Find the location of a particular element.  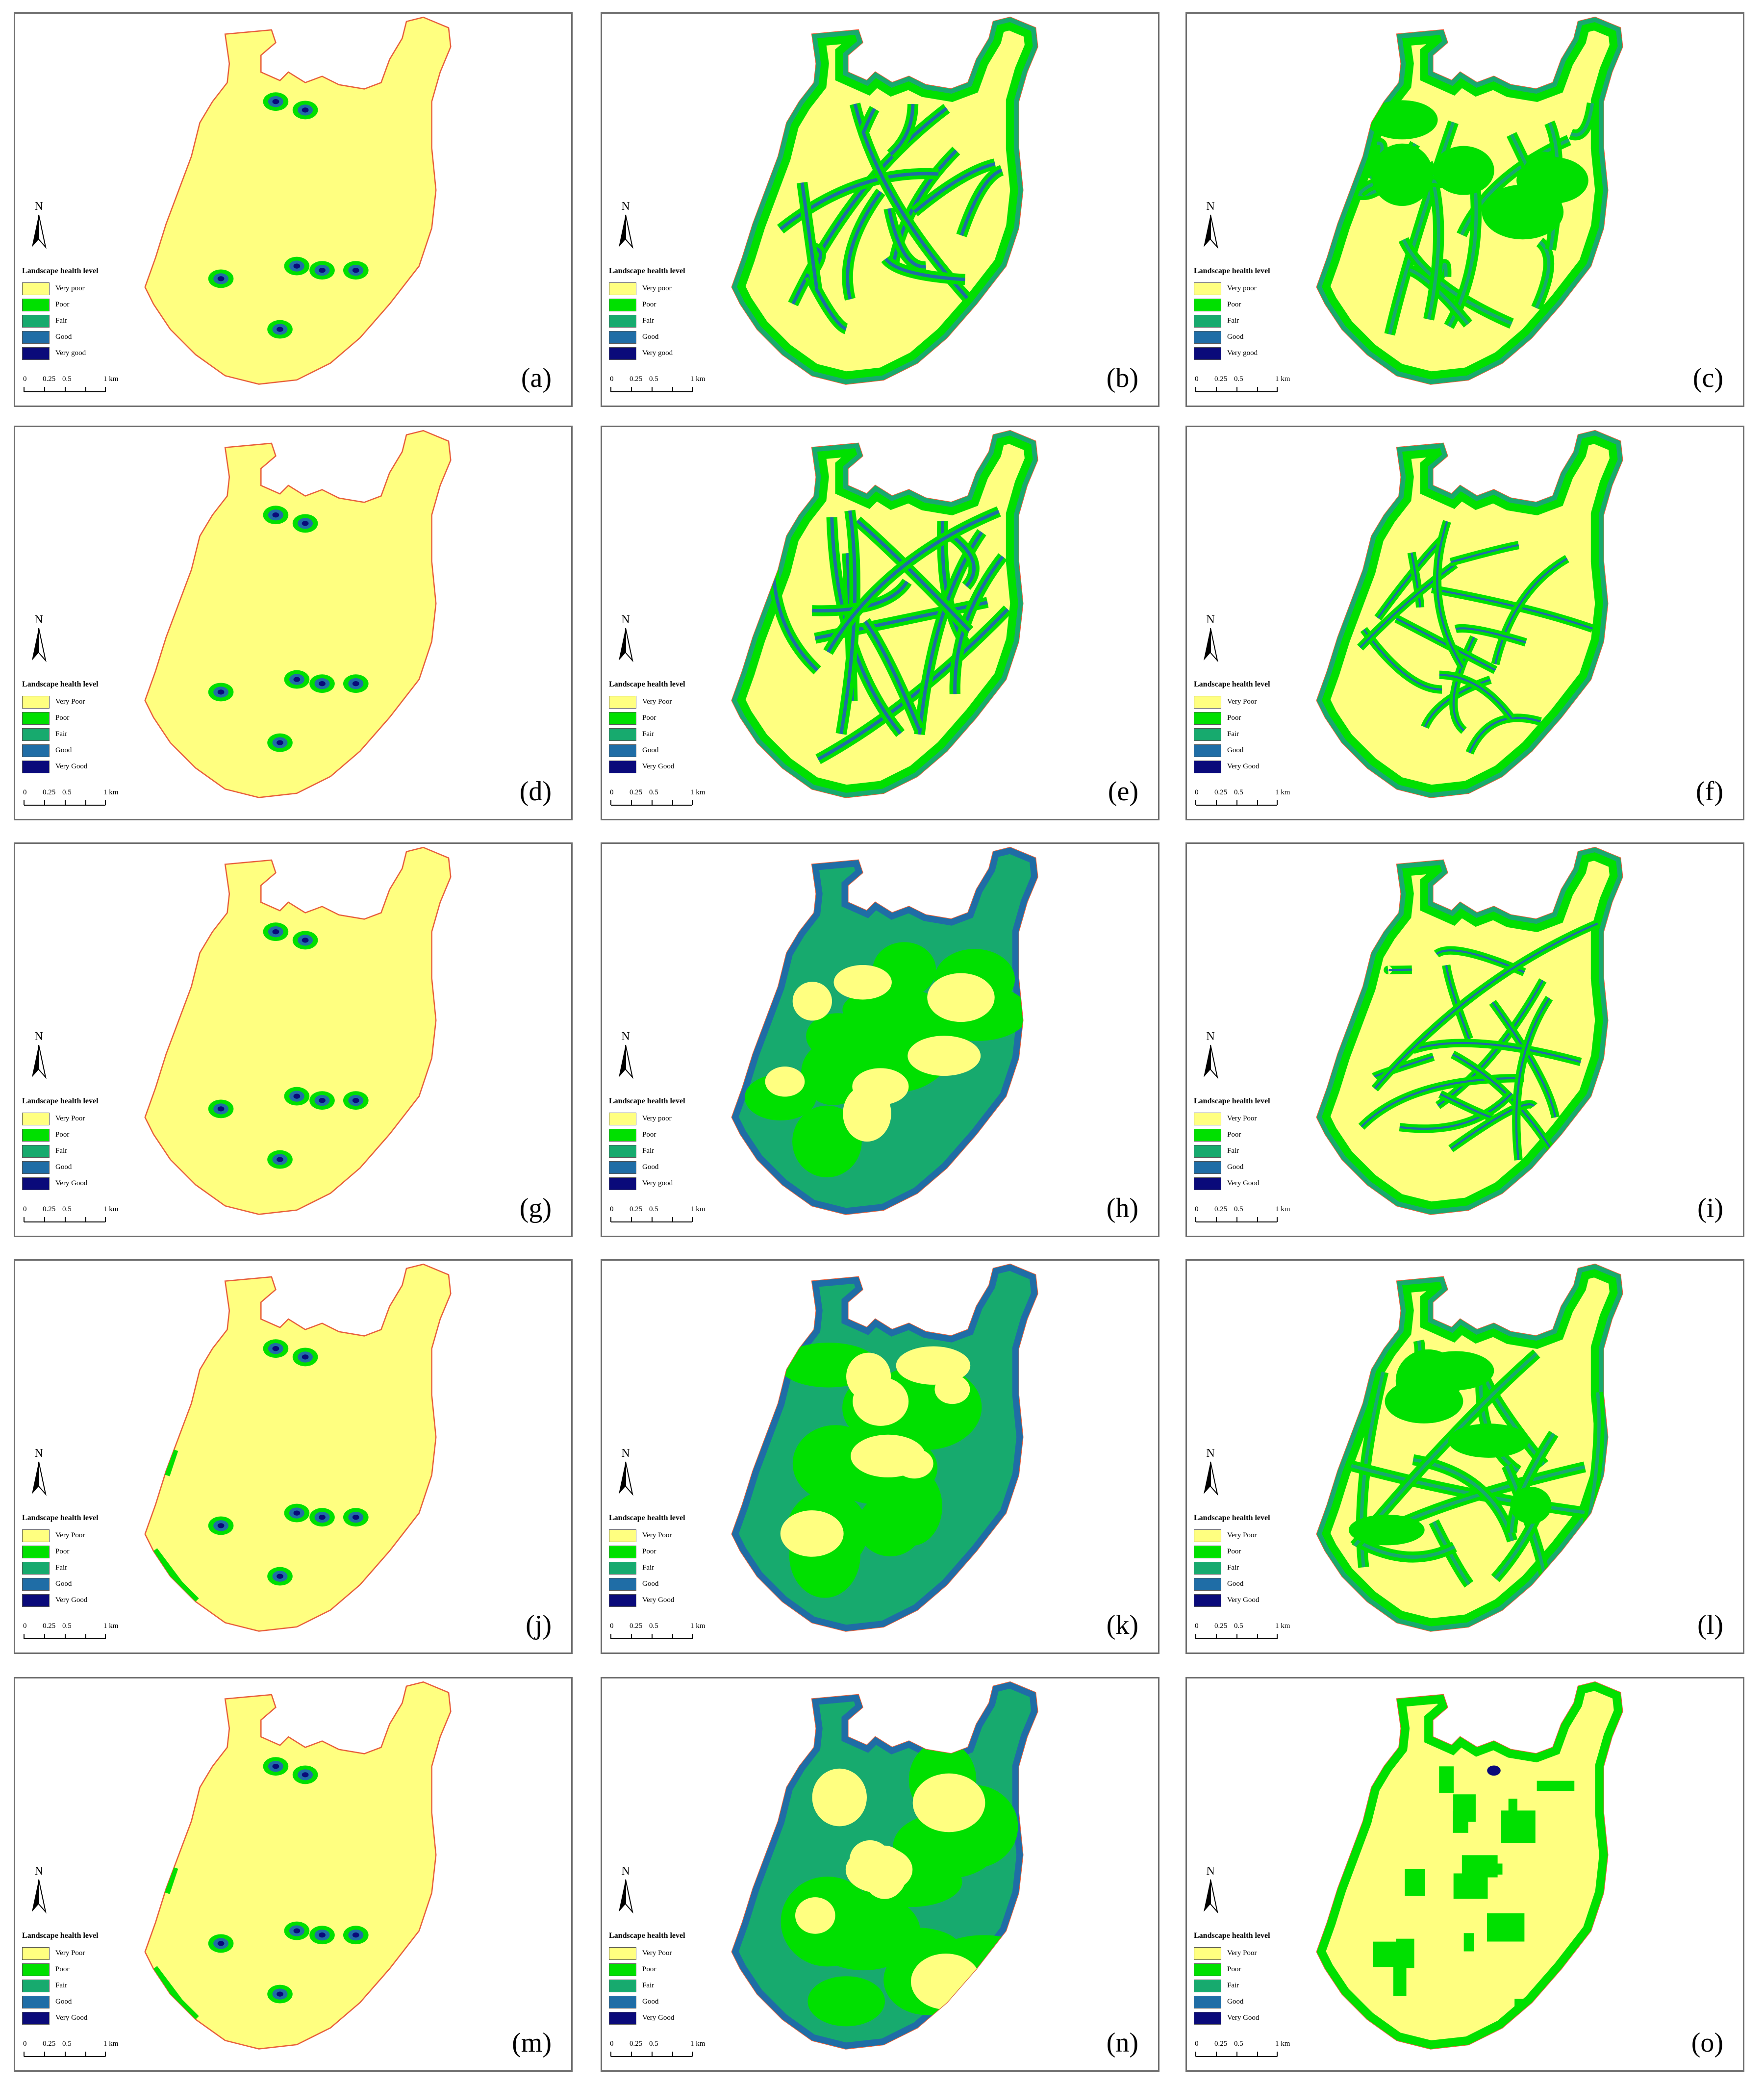

panel-label: (e) is located at coordinates (1123, 792).